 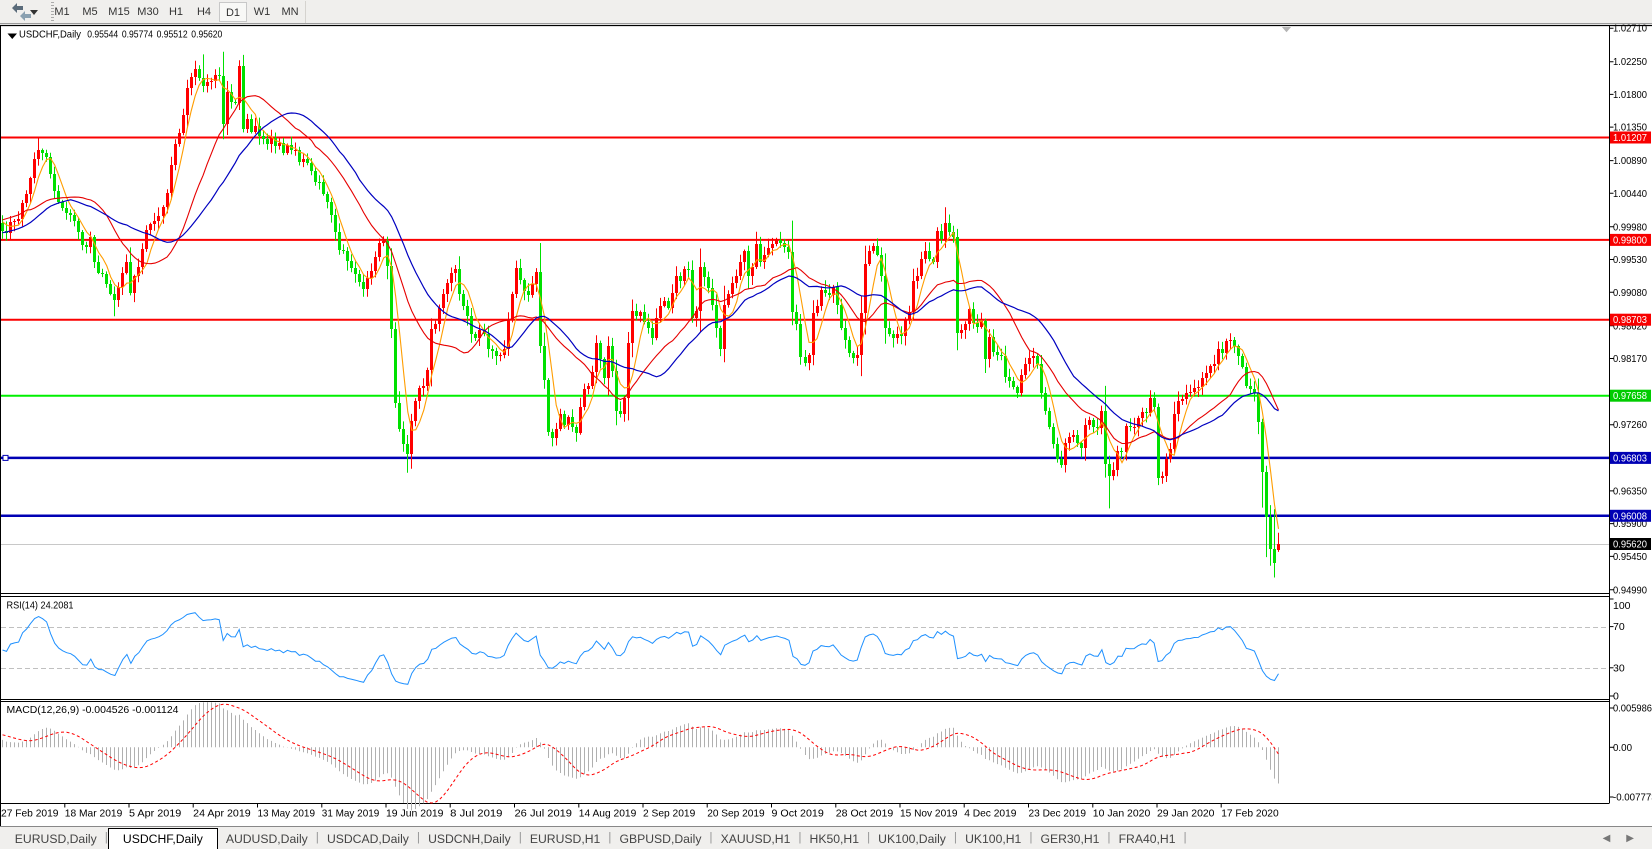 What do you see at coordinates (1630, 240) in the screenshot?
I see `svg-text: 0.99800` at bounding box center [1630, 240].